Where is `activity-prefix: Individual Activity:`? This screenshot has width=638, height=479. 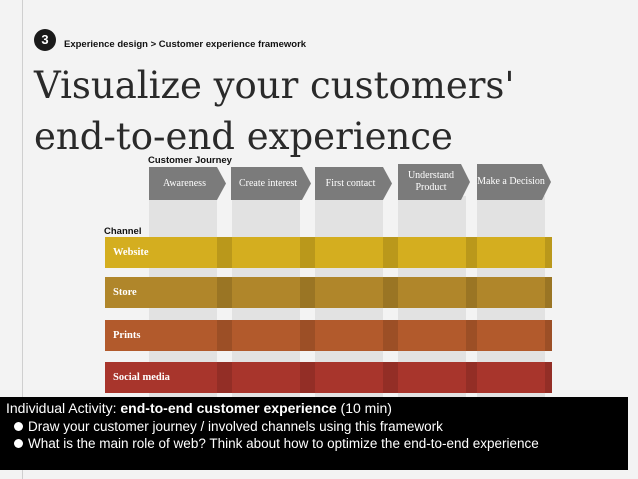
activity-prefix: Individual Activity: is located at coordinates (63, 408).